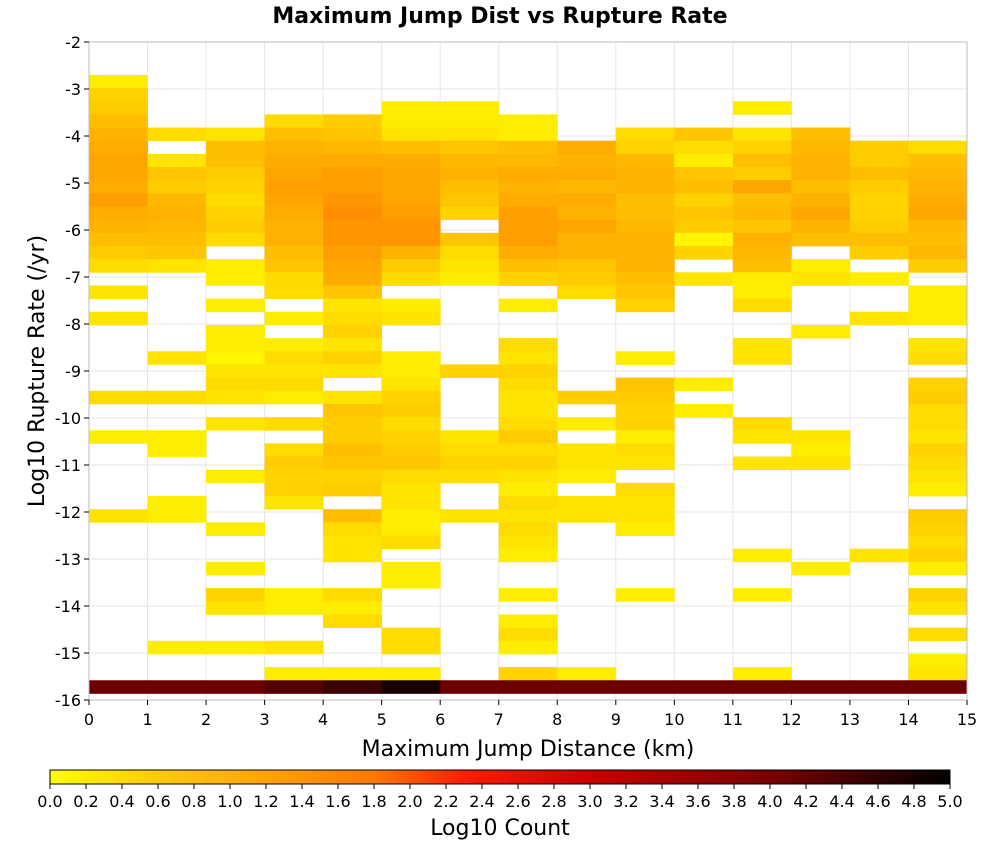 The width and height of the screenshot is (1000, 850). What do you see at coordinates (68, 653) in the screenshot?
I see `y-tick-label: -15` at bounding box center [68, 653].